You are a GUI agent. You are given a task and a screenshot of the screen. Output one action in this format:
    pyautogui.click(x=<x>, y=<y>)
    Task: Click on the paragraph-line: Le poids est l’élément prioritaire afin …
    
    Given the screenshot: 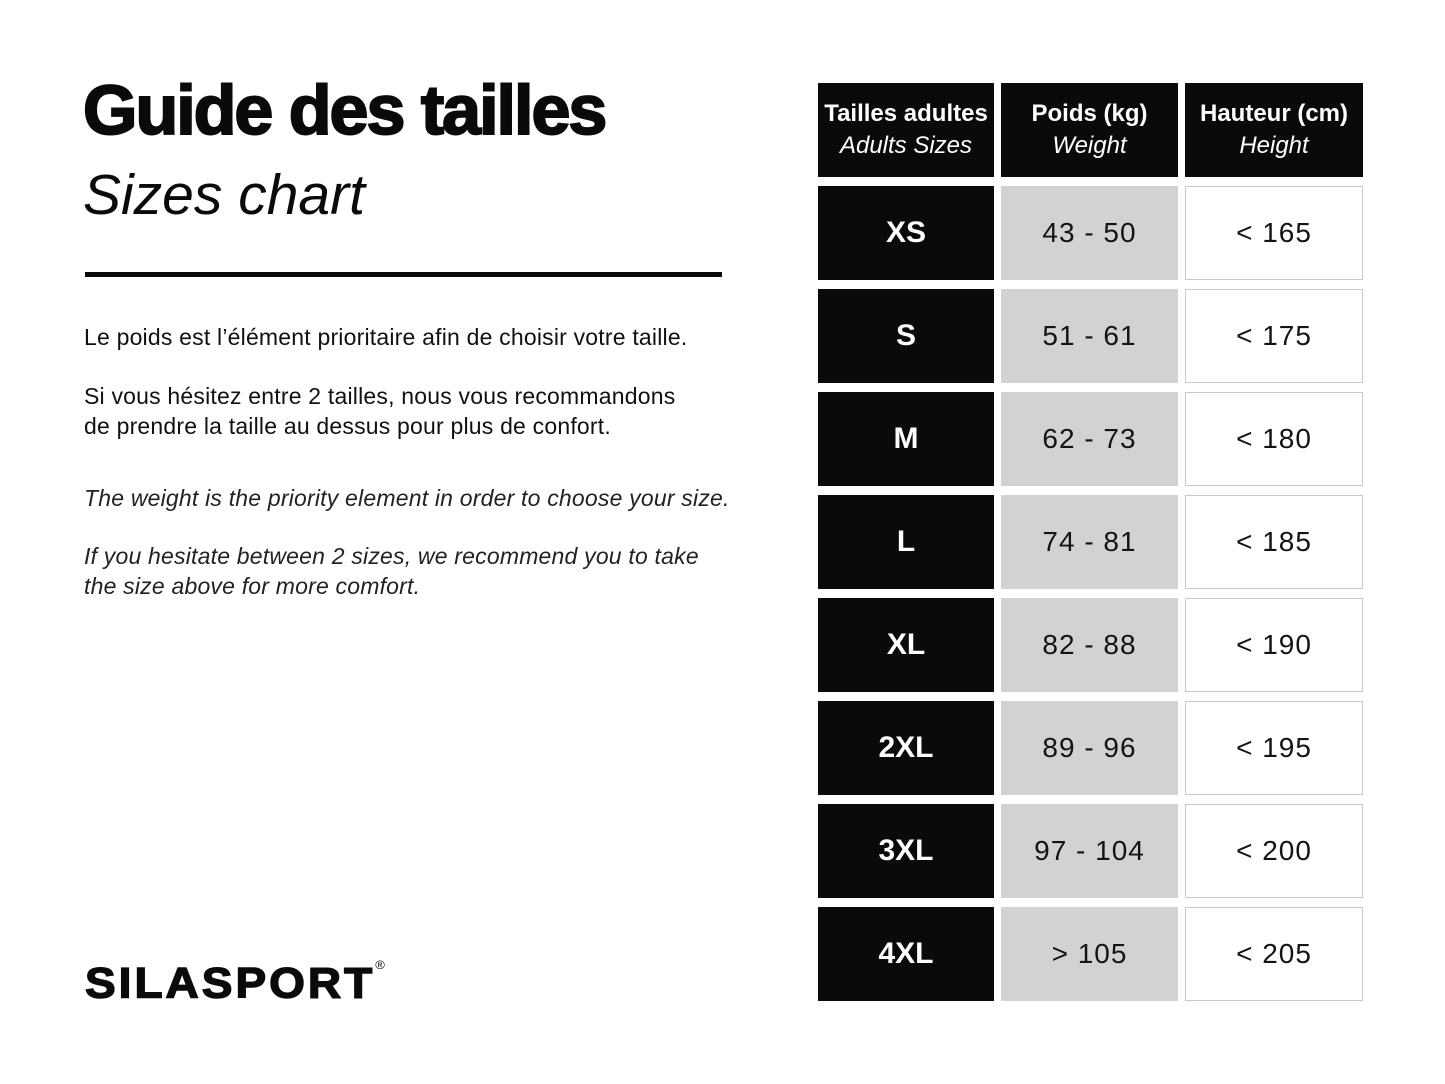 What is the action you would take?
    pyautogui.click(x=386, y=337)
    